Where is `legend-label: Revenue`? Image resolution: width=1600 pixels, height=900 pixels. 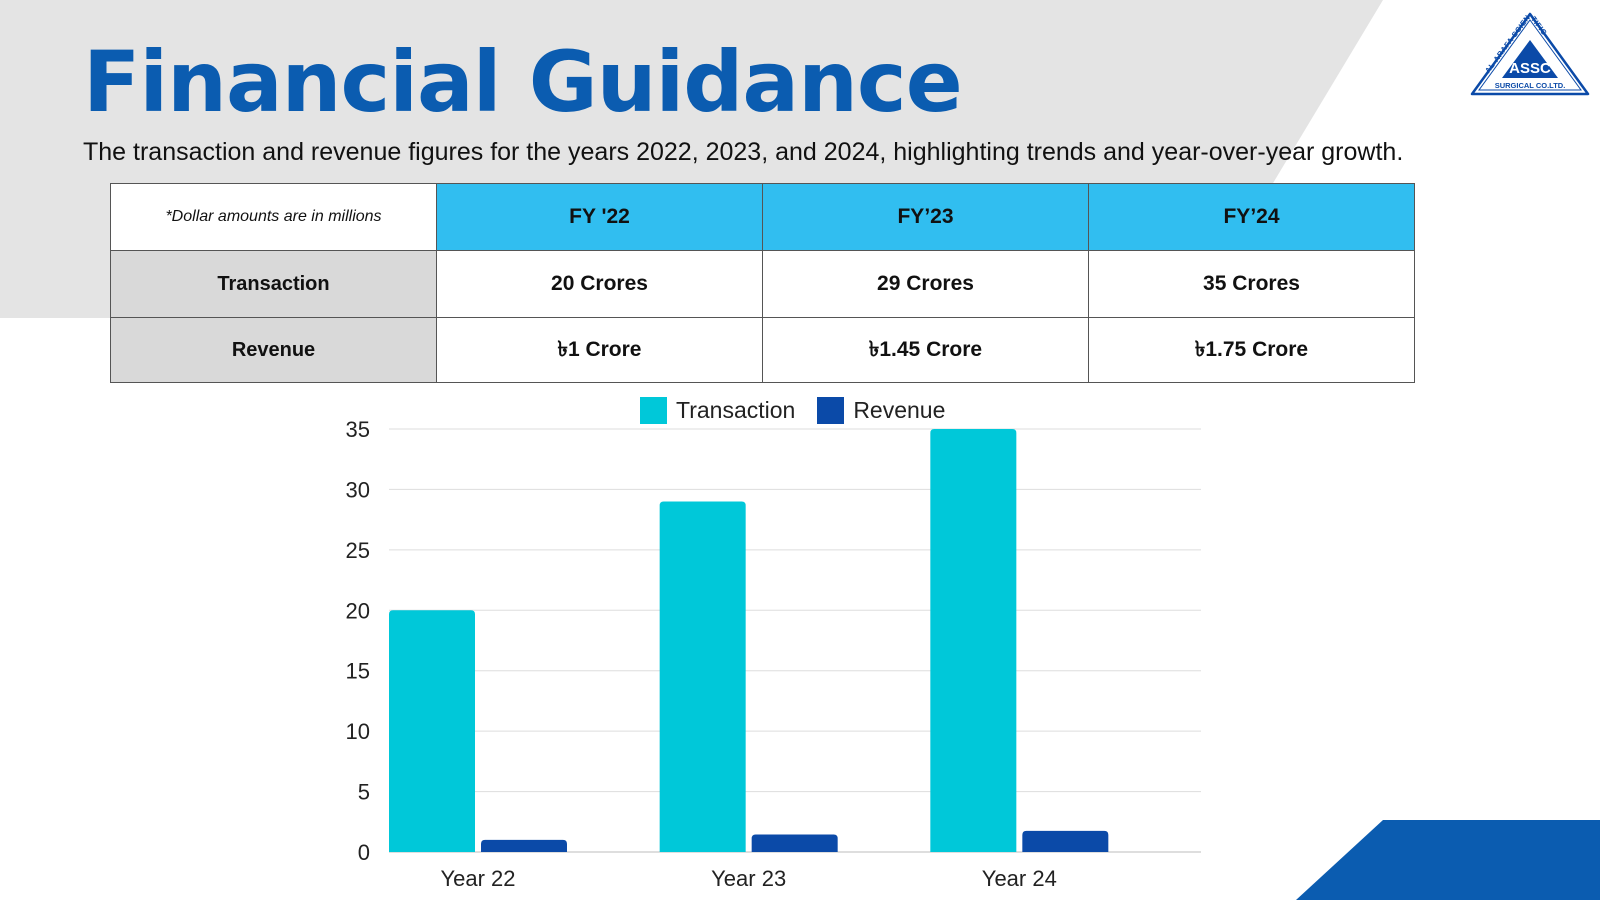
legend-label: Revenue is located at coordinates (899, 409).